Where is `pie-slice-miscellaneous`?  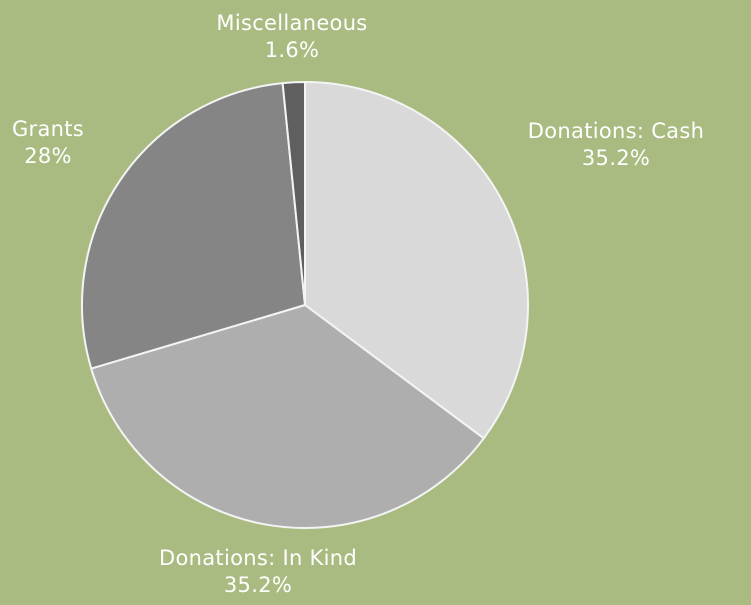 pie-slice-miscellaneous is located at coordinates (293, 193).